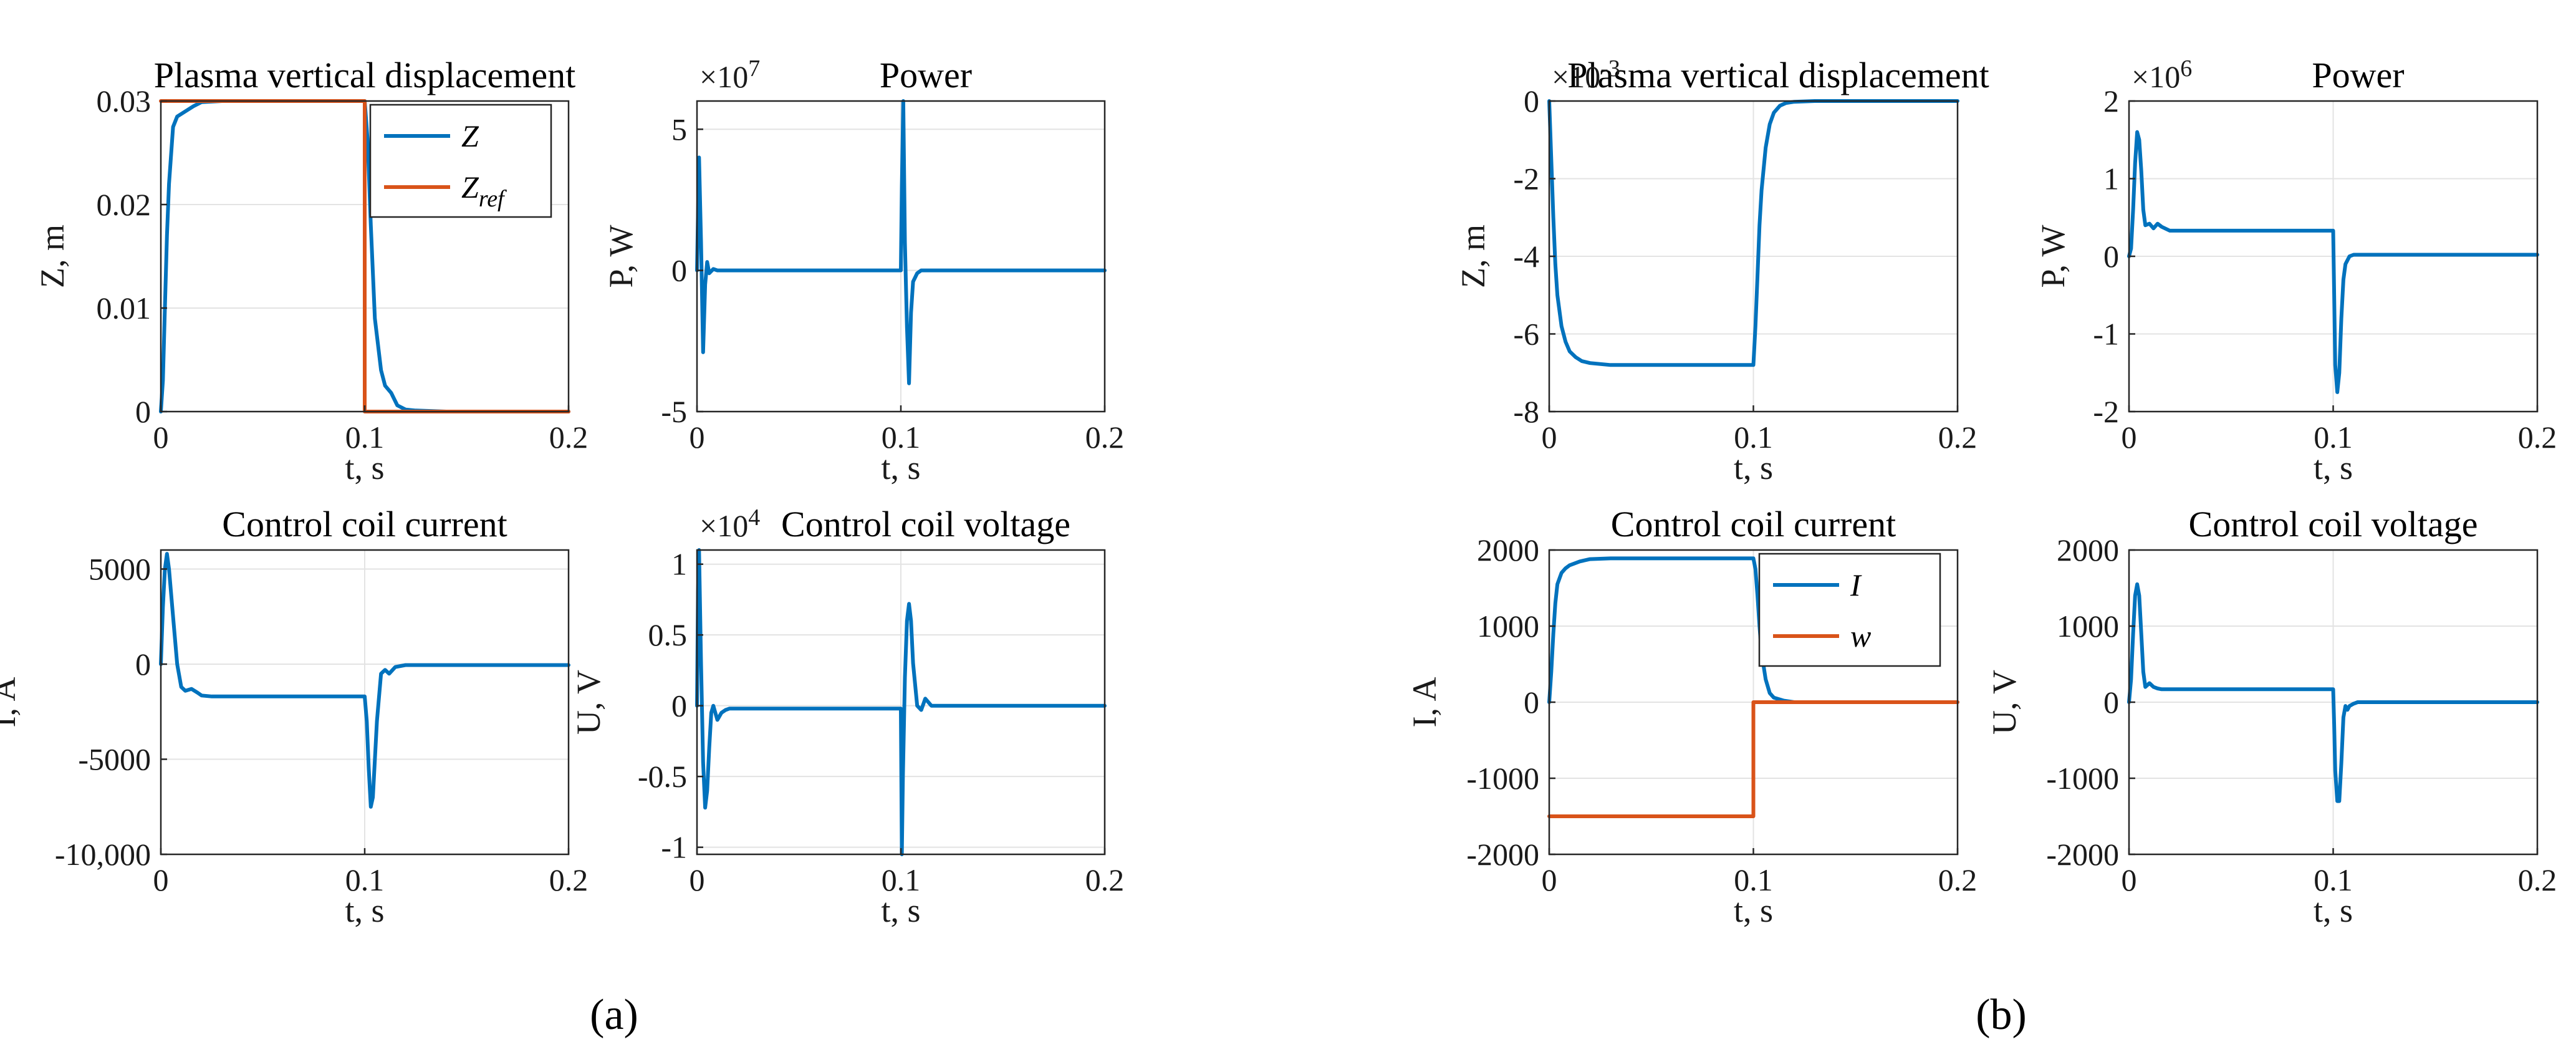  Describe the element at coordinates (679, 270) in the screenshot. I see `y-tick-label-a2-1: 0` at that location.